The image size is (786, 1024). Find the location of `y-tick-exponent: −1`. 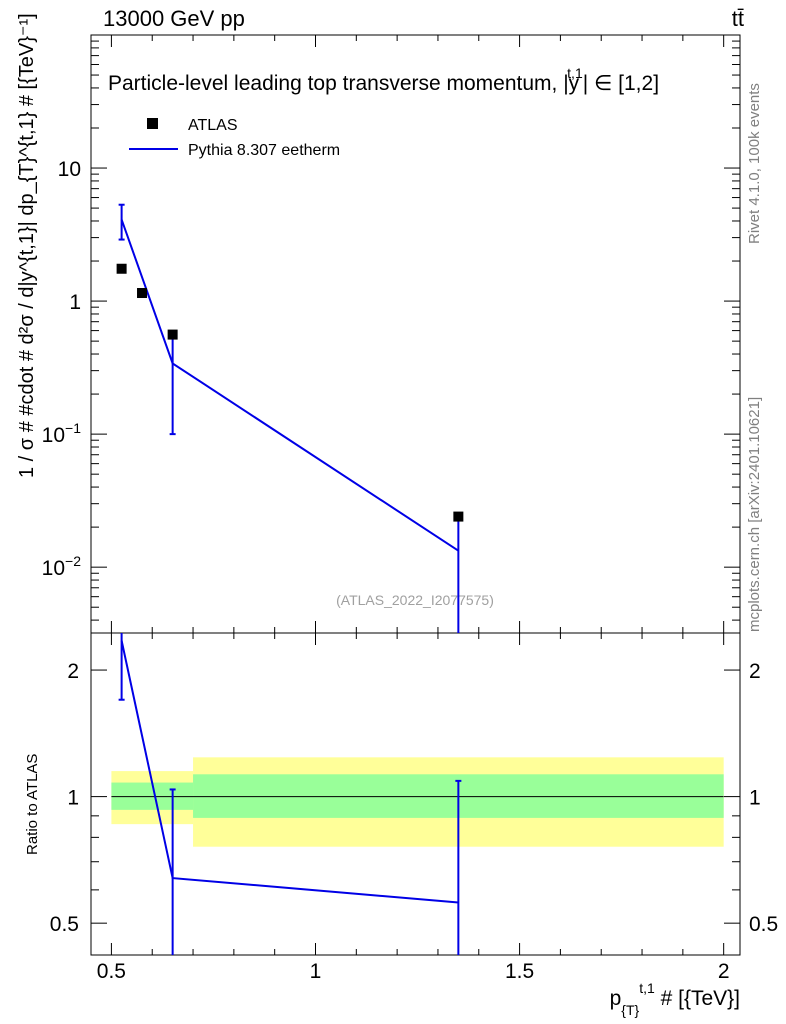

y-tick-exponent: −1 is located at coordinates (73, 428).